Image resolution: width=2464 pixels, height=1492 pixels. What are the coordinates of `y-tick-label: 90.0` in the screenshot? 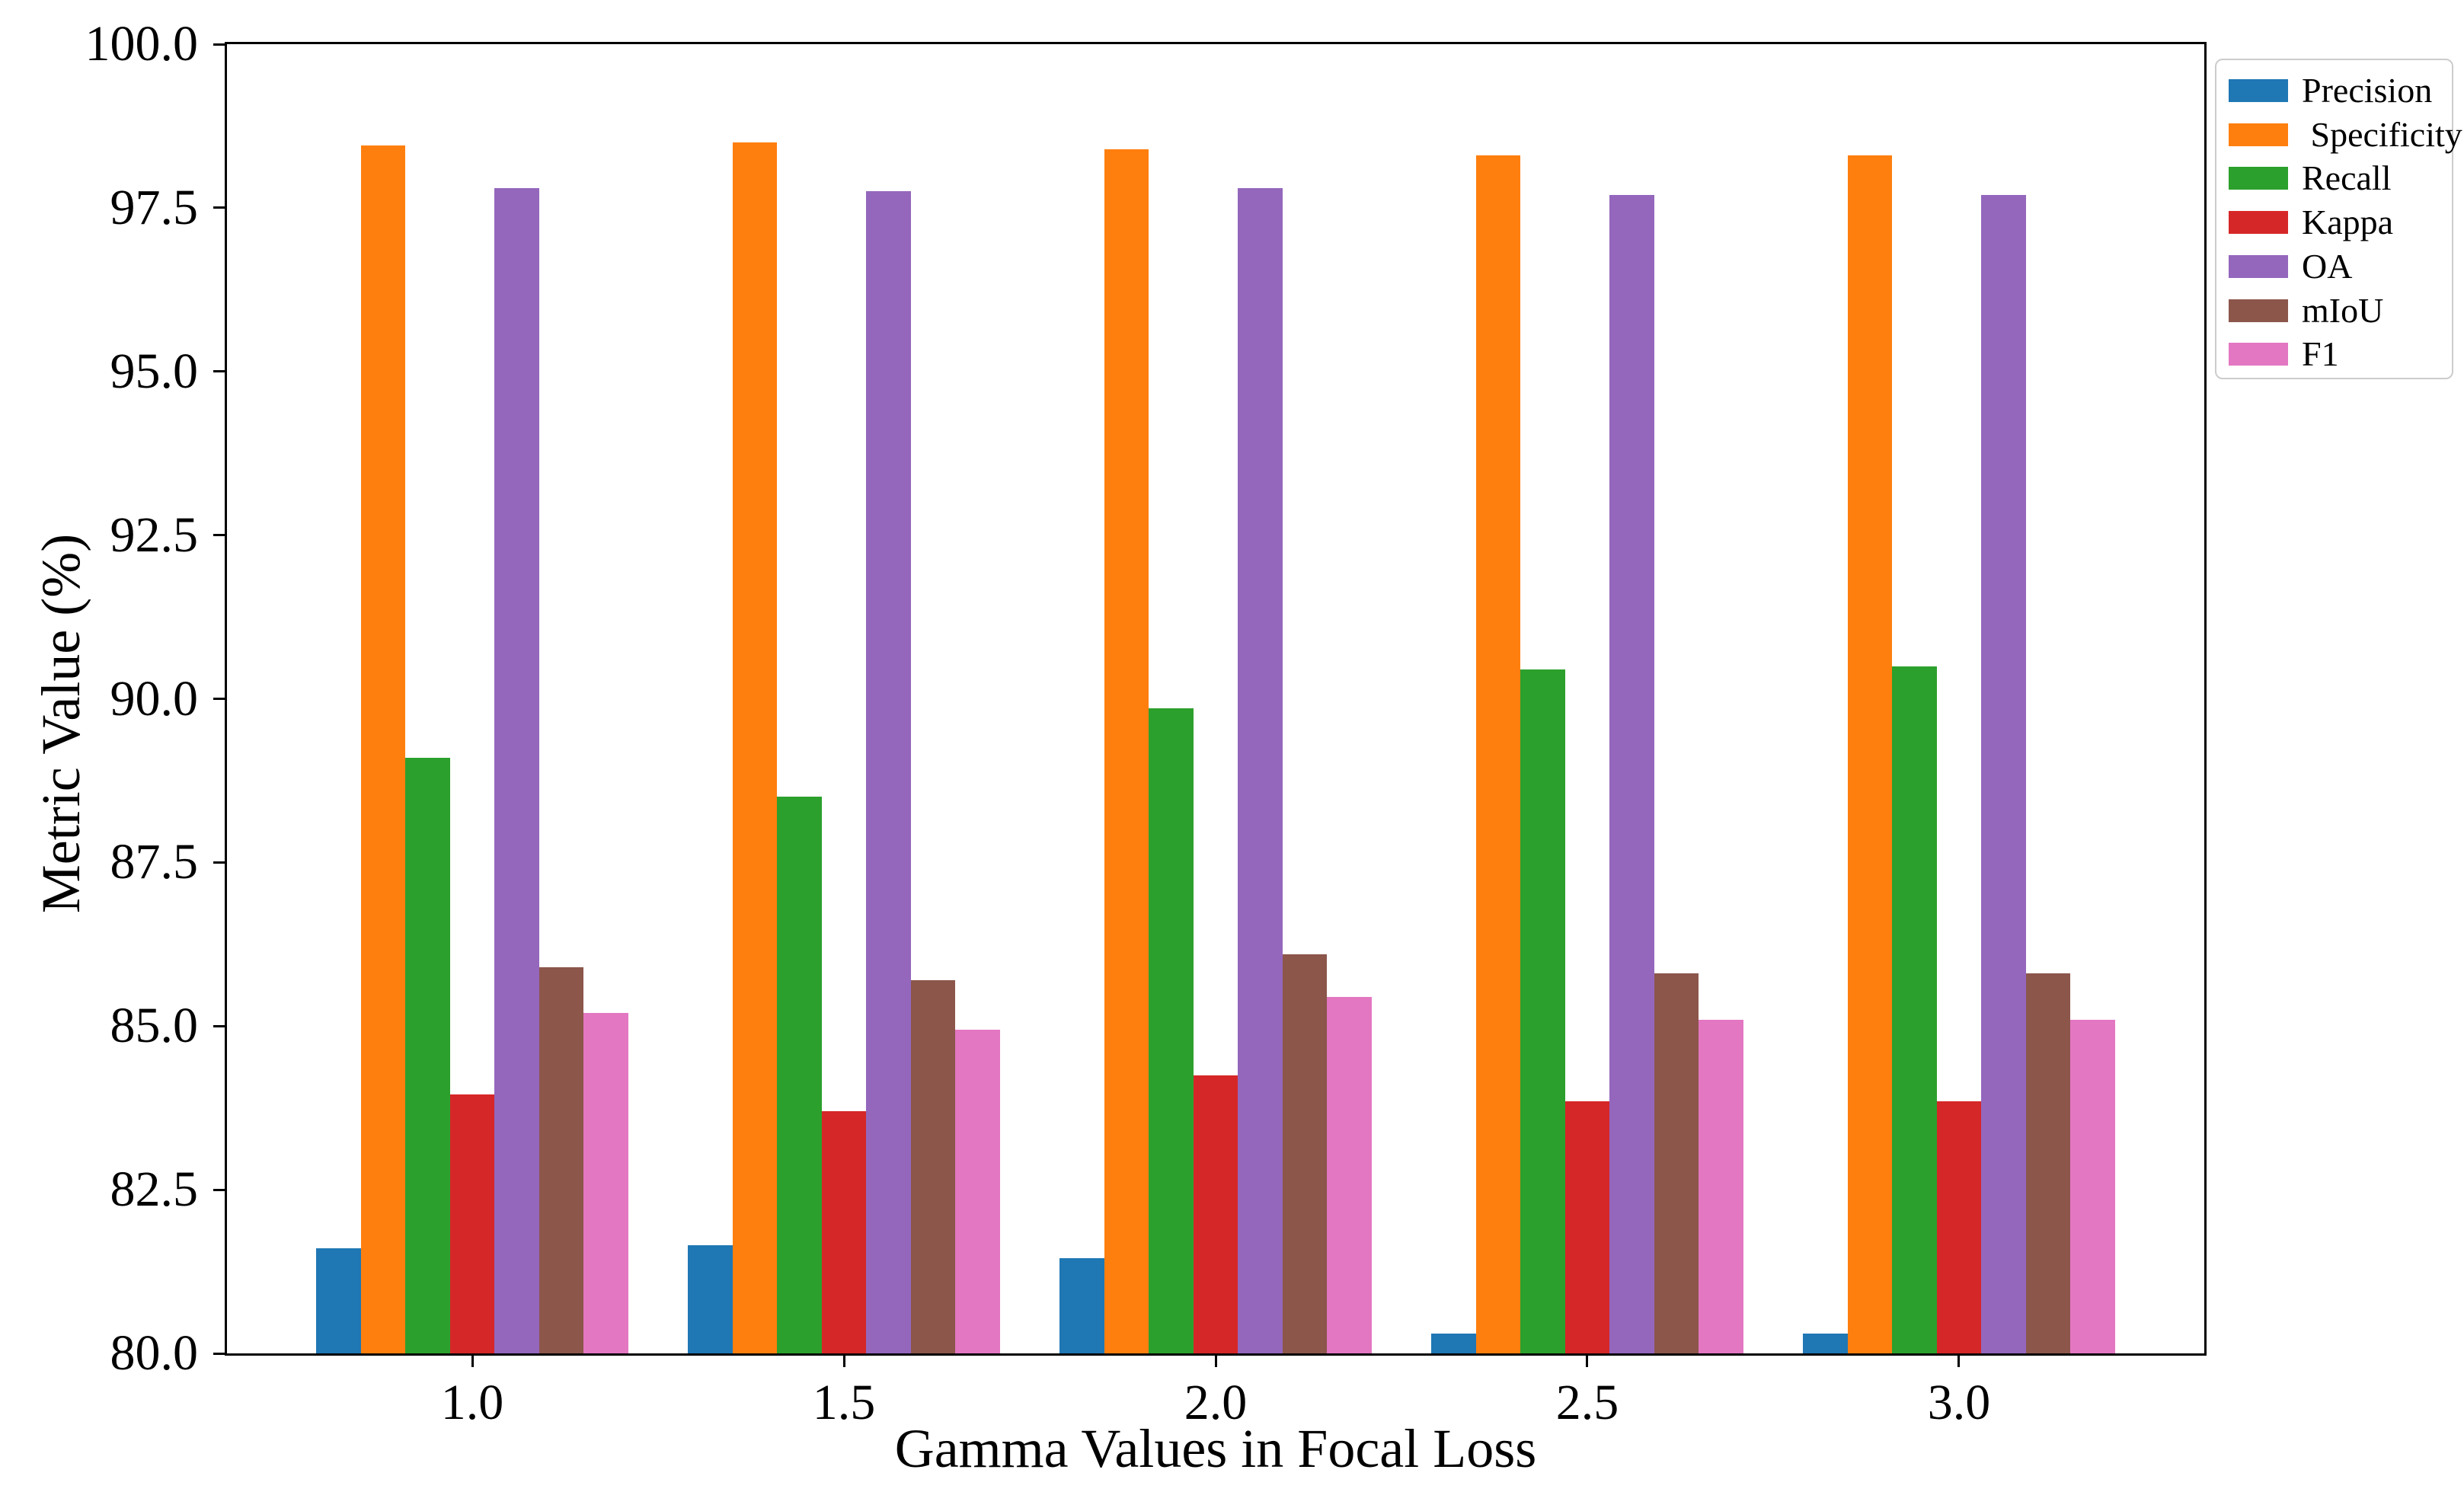 It's located at (154, 698).